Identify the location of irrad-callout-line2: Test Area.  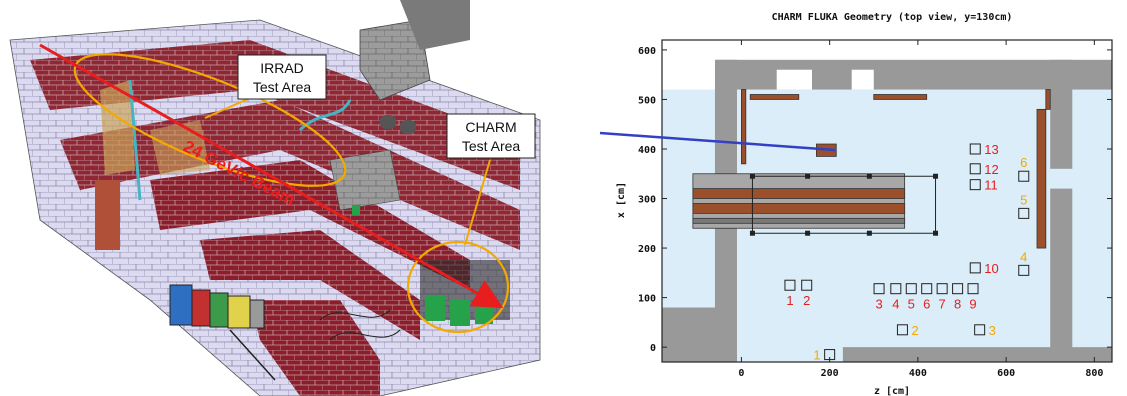
(282, 87).